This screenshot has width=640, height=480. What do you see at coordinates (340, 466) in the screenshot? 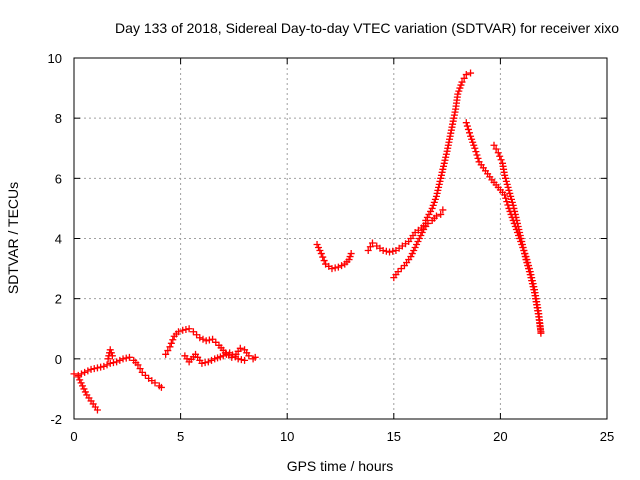
I see `x-axis-label: GPS time / hours` at bounding box center [340, 466].